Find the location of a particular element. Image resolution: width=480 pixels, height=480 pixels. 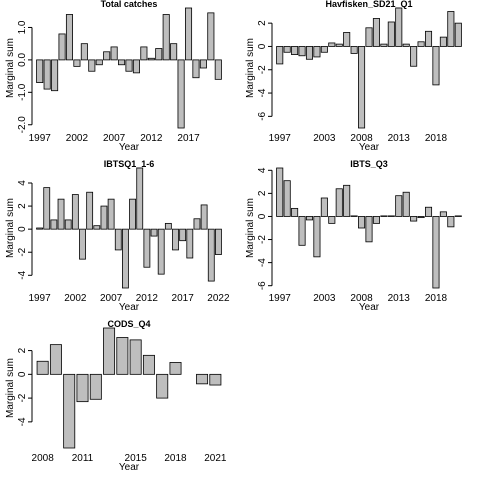

y-tick-label: -2.0 is located at coordinates (22, 125).